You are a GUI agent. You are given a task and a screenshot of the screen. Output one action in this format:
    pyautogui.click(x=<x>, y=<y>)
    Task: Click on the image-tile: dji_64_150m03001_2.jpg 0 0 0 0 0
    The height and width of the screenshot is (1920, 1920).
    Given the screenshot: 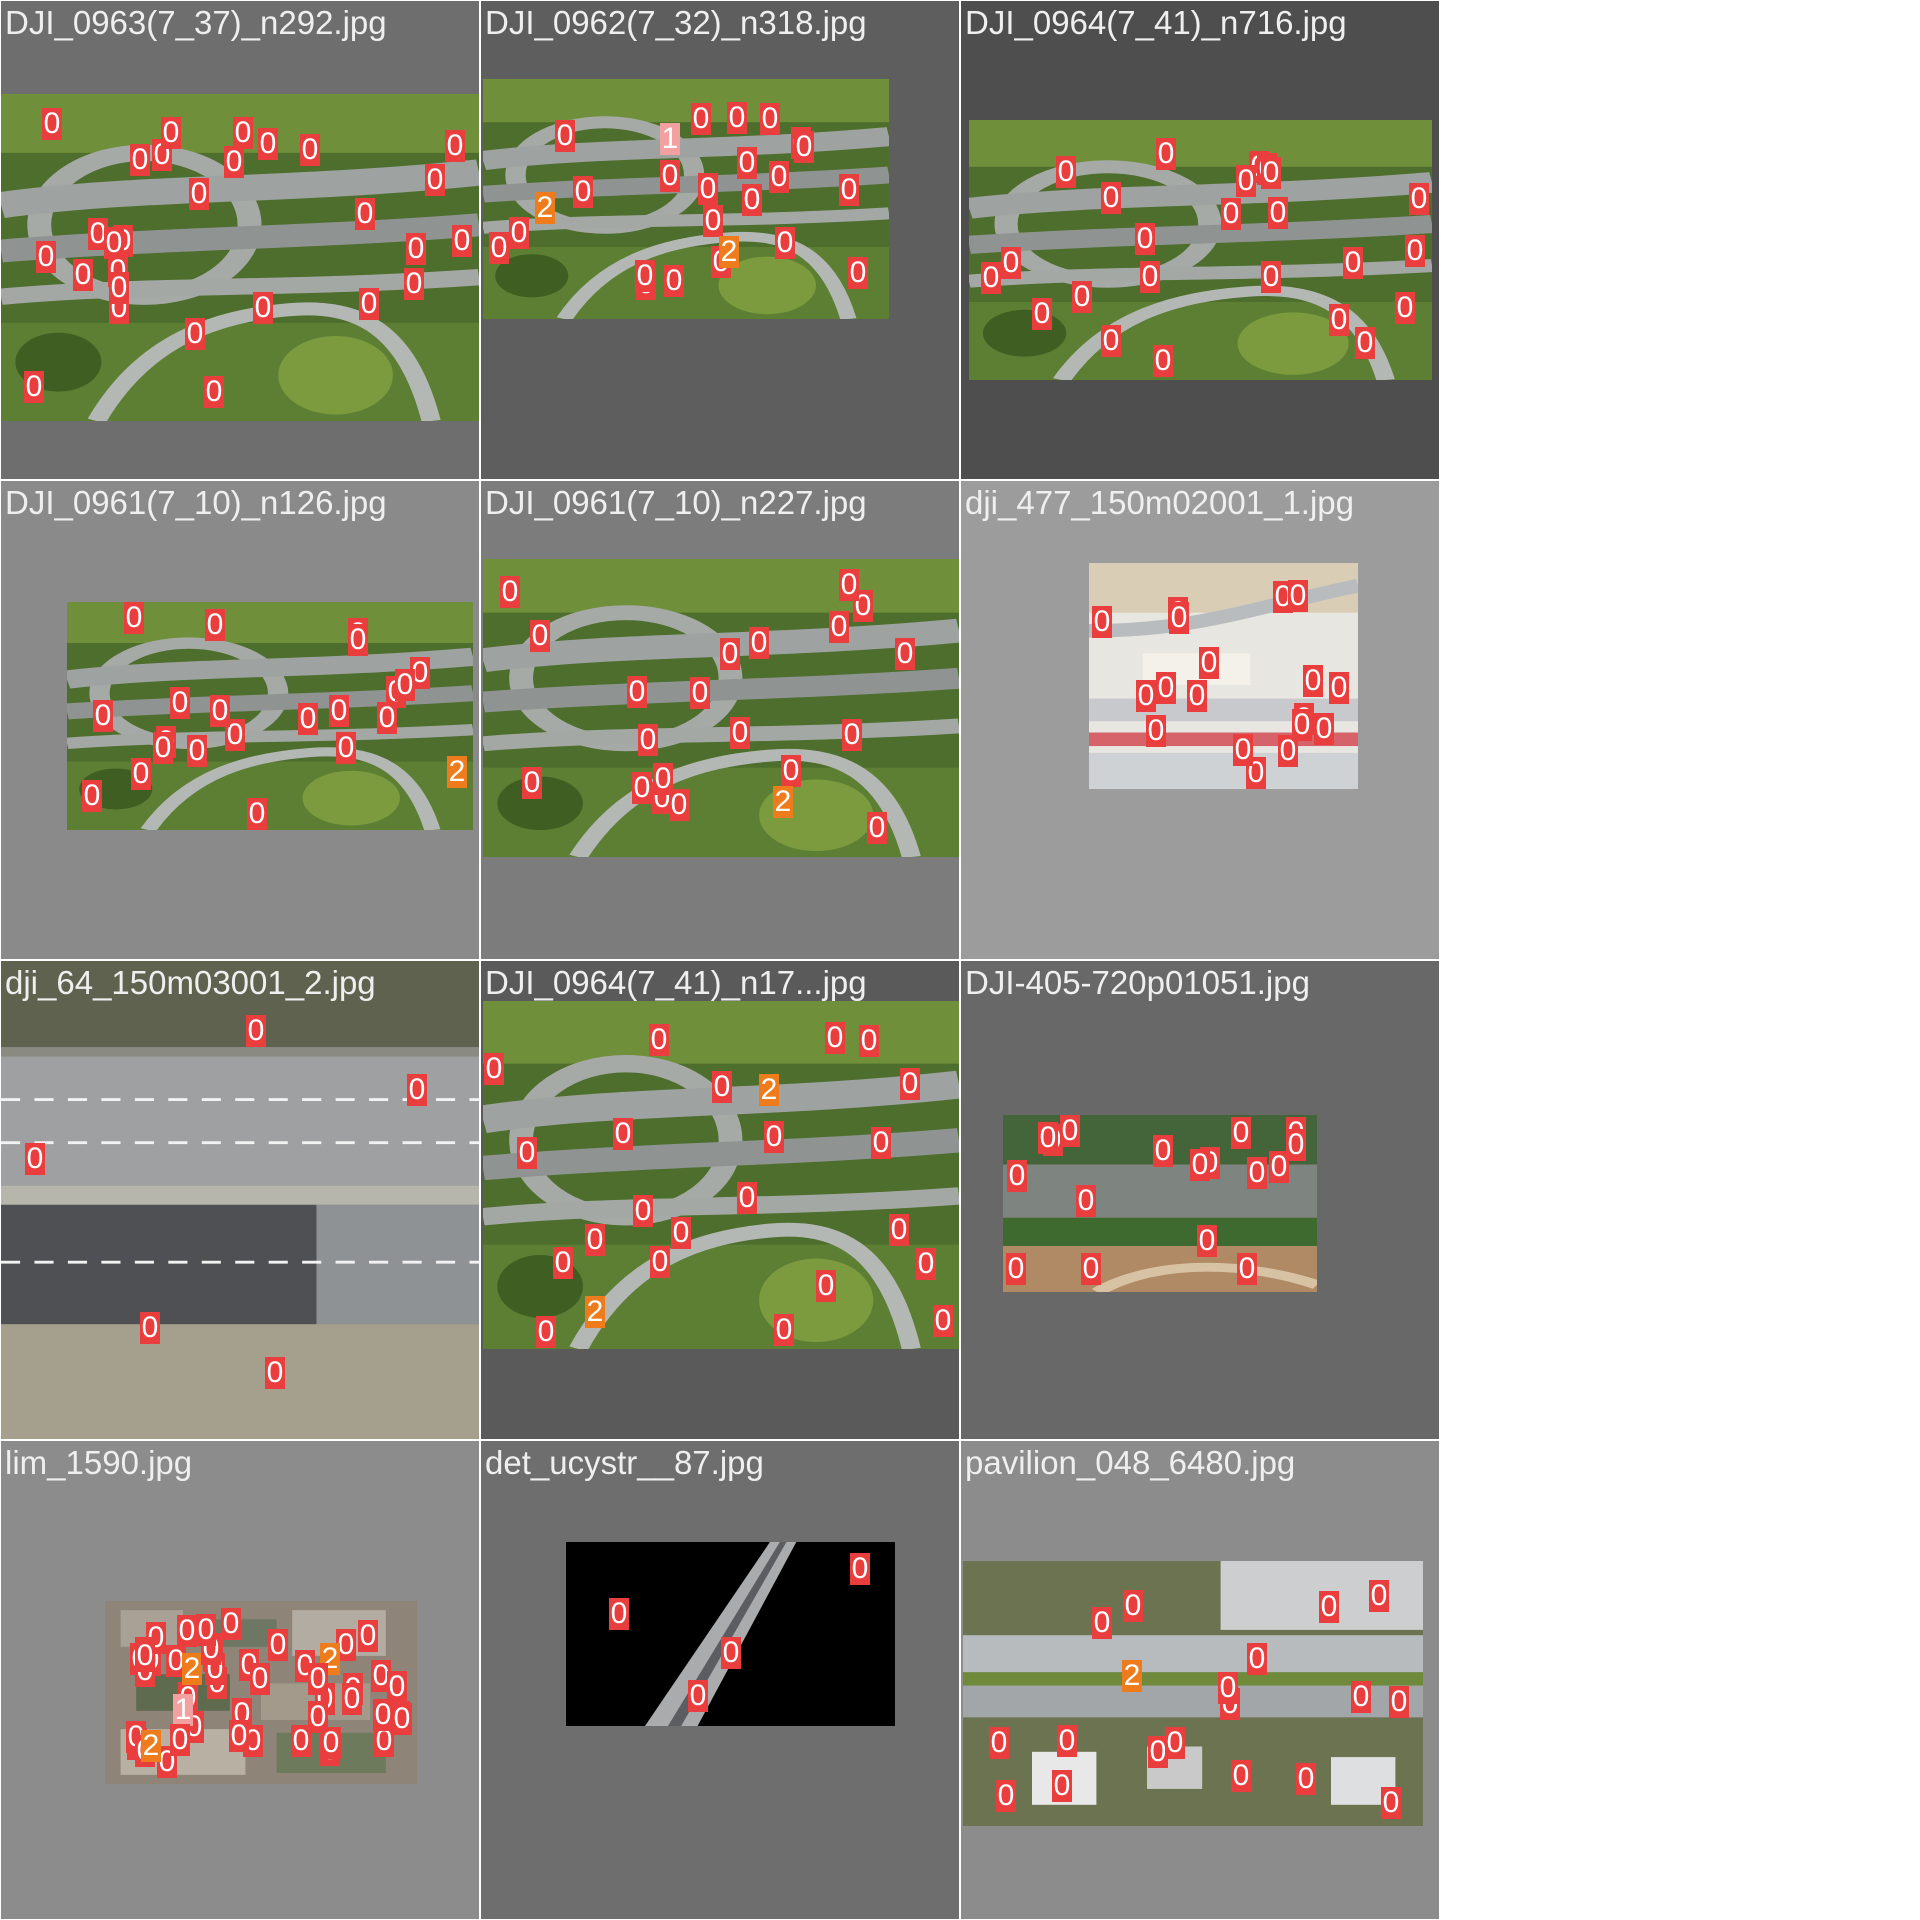 What is the action you would take?
    pyautogui.click(x=240, y=1200)
    